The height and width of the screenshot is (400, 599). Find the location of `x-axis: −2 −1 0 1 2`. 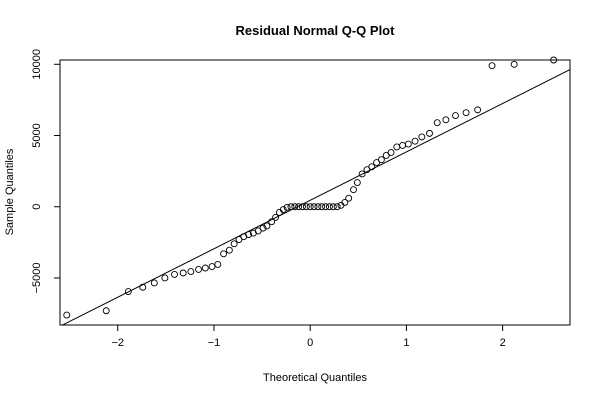

x-axis: −2 −1 0 1 2 is located at coordinates (308, 336).